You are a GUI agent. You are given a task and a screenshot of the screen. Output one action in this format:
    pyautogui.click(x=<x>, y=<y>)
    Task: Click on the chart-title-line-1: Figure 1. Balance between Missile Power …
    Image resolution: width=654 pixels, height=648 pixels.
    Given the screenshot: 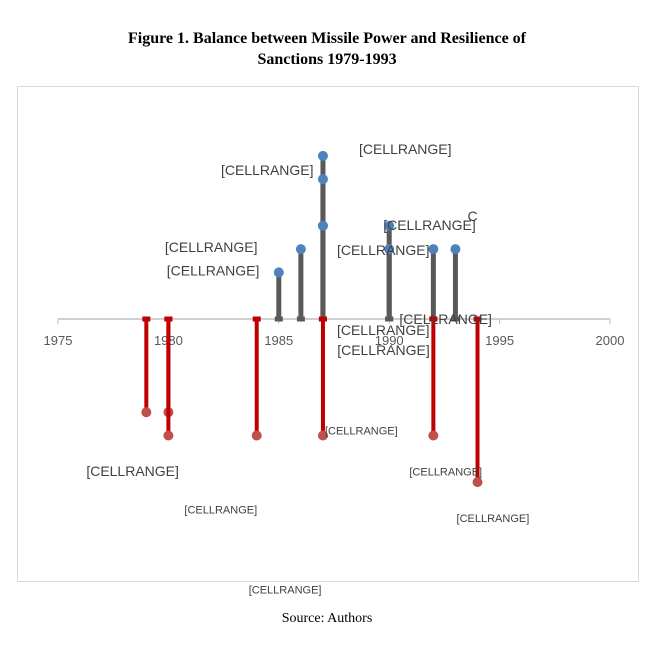 What is the action you would take?
    pyautogui.click(x=326, y=38)
    